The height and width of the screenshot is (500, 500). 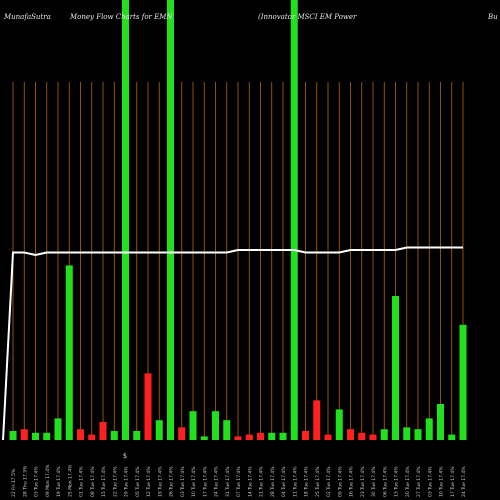 What do you see at coordinates (374, 481) in the screenshot?
I see `x-tick-label: 30 Tue 17.4%` at bounding box center [374, 481].